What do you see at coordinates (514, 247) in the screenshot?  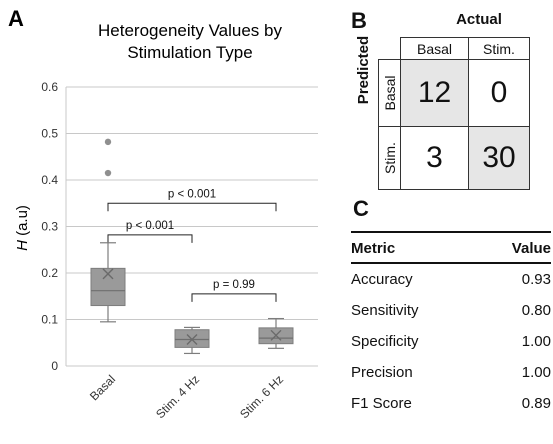 I see `value-column-header: Value` at bounding box center [514, 247].